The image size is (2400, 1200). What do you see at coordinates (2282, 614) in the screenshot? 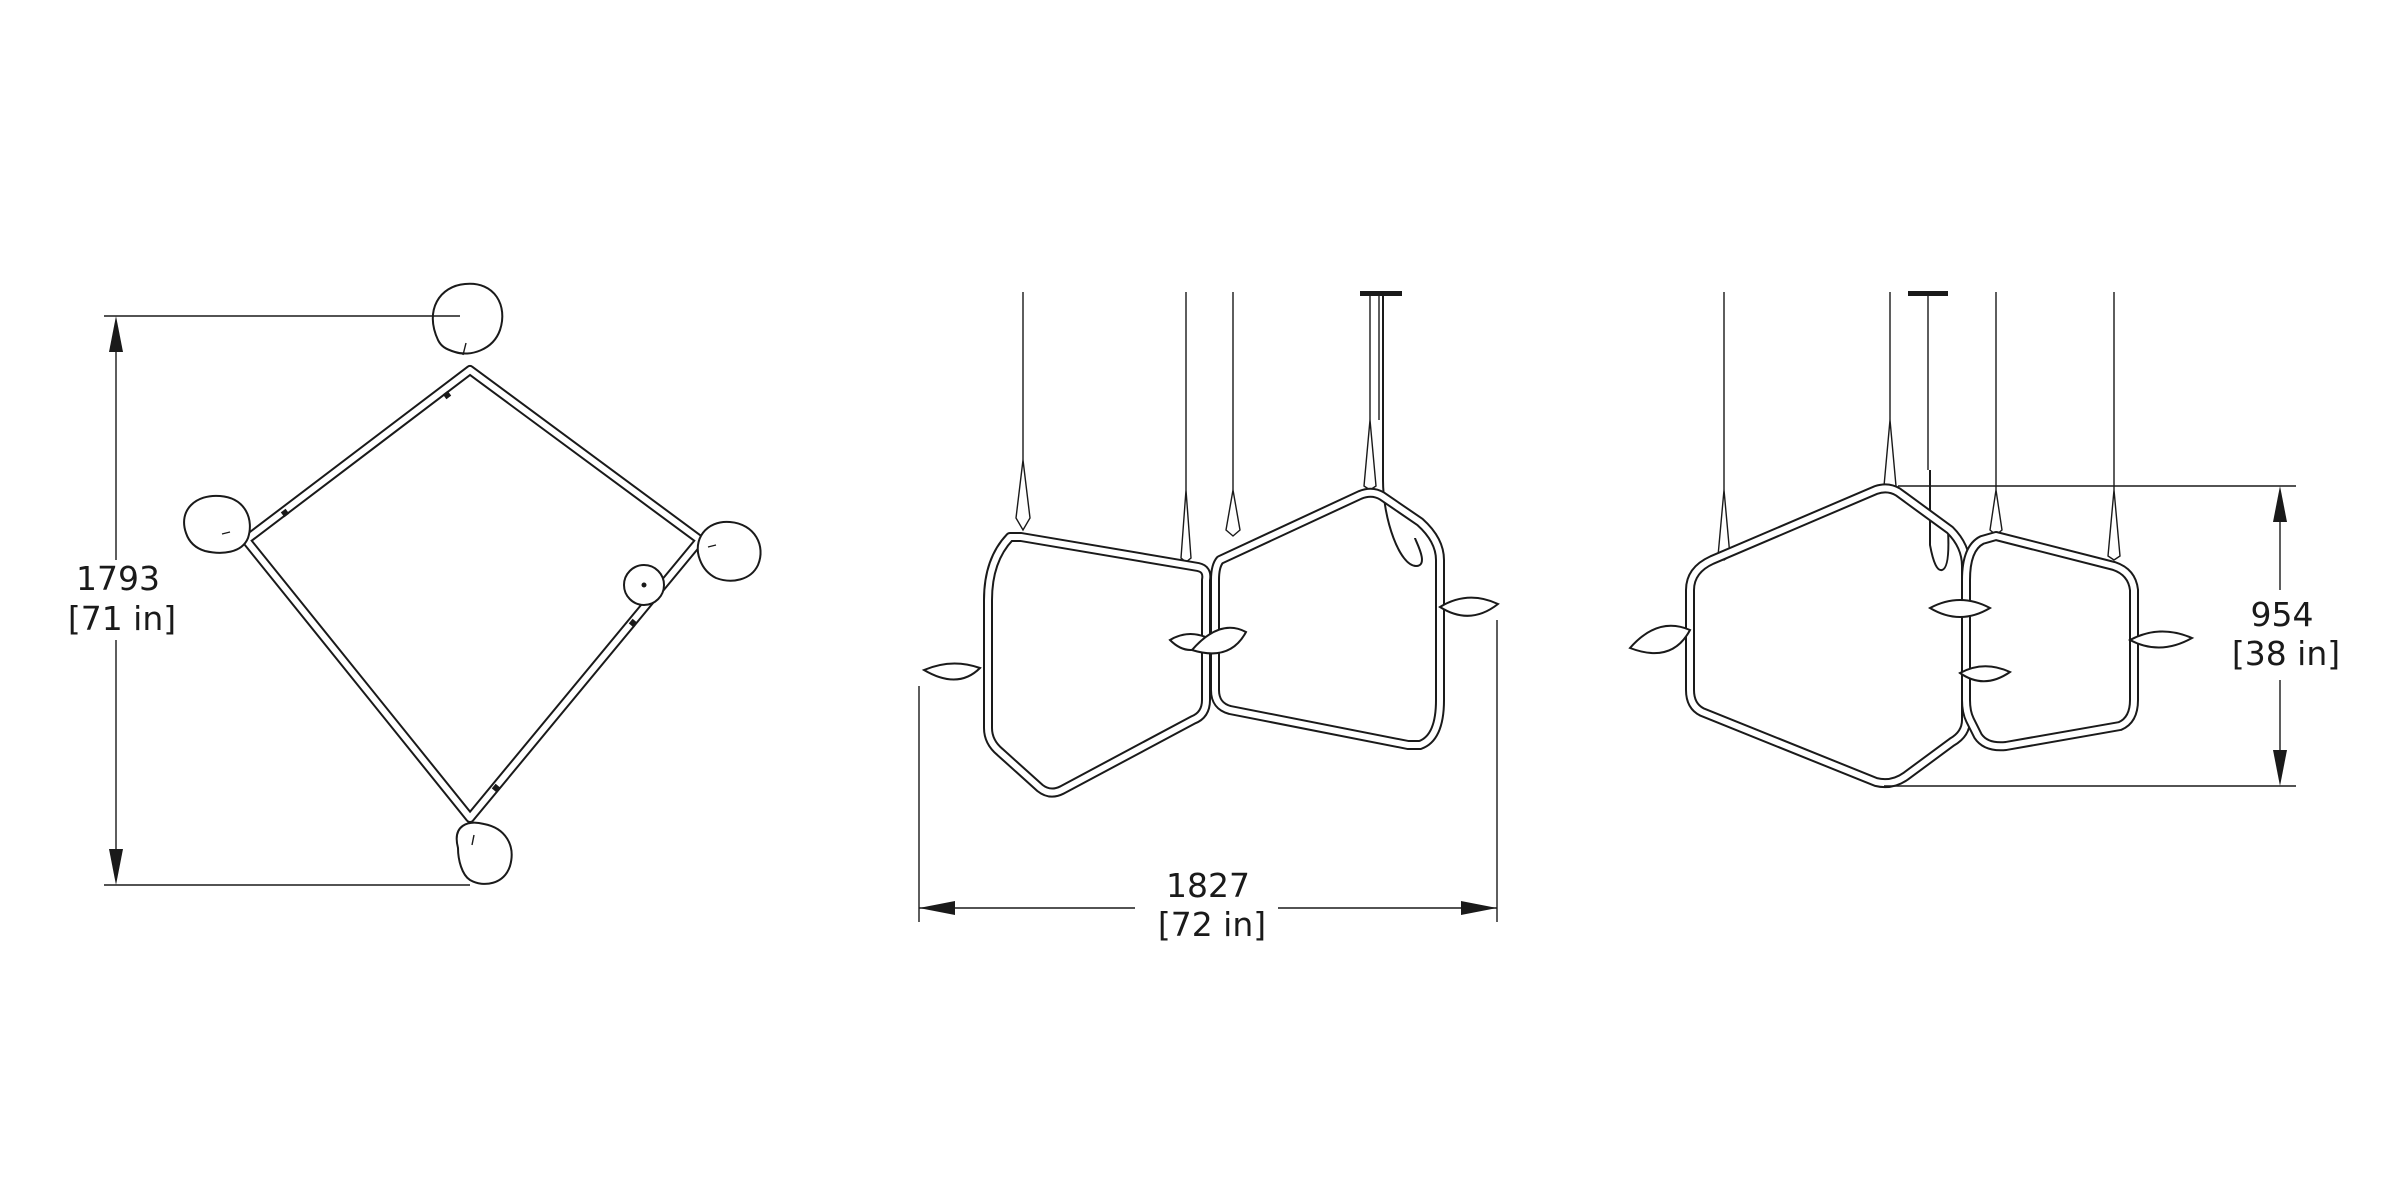
I see `side-dim-mm: 954` at bounding box center [2282, 614].